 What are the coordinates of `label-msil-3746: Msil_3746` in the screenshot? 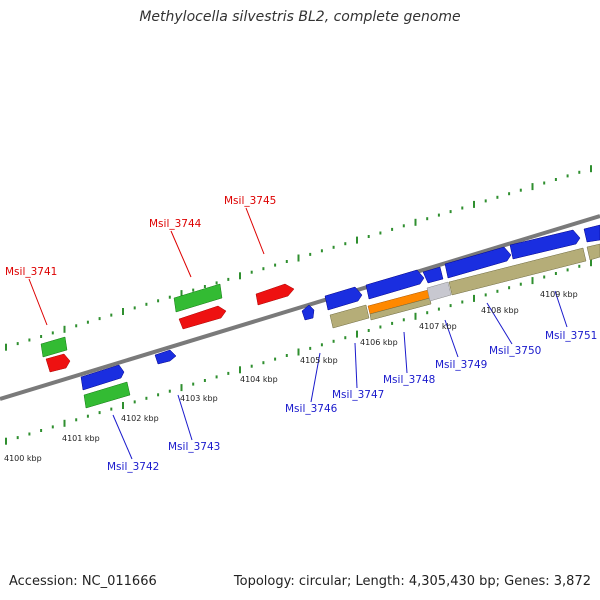 It's located at (311, 409).